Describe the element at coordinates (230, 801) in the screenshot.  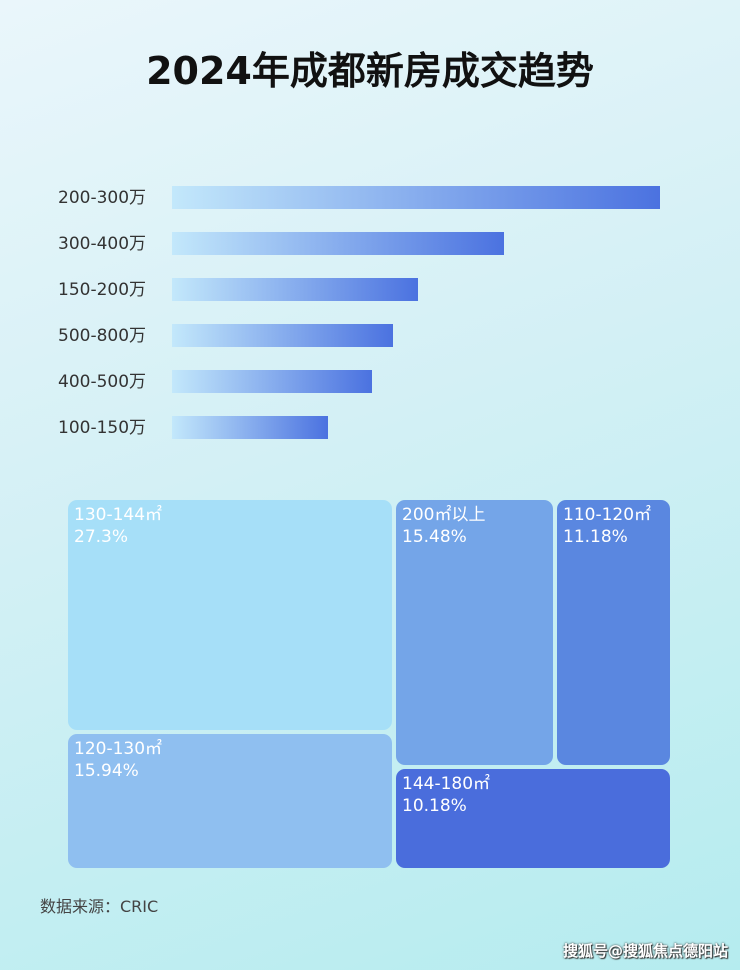
I see `treemap-tile: 120-130㎡ 15.94%` at that location.